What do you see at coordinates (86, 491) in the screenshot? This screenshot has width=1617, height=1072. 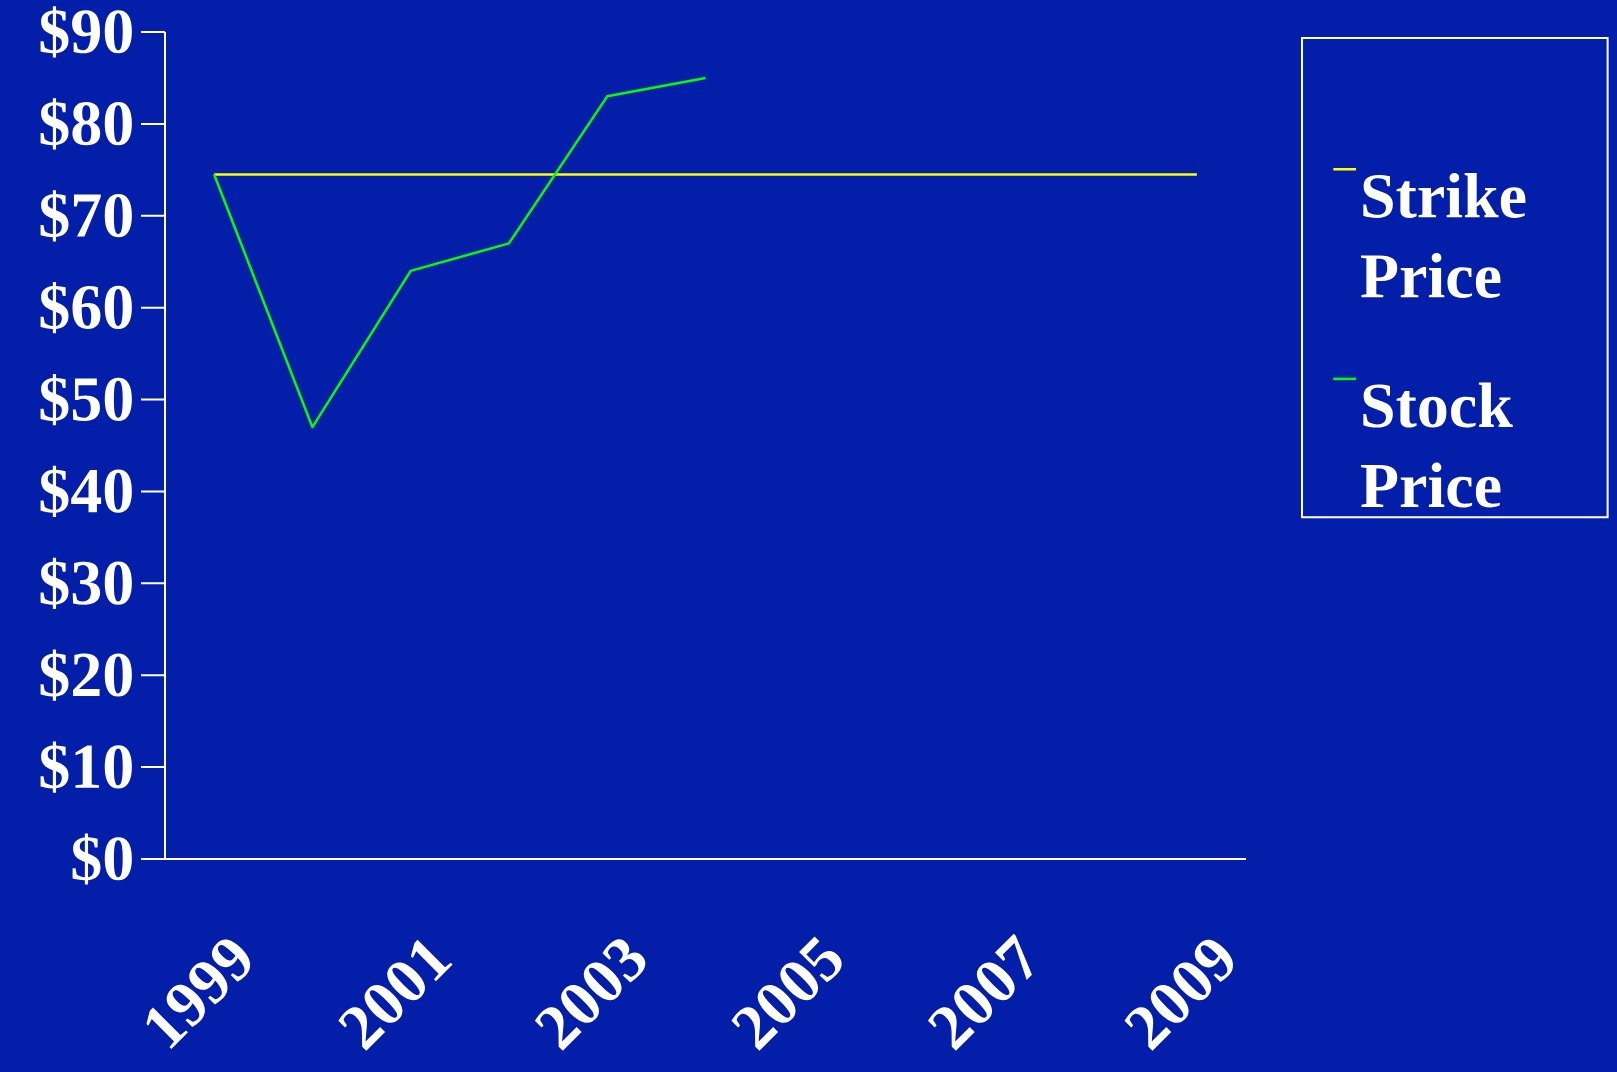 I see `y-tick-label: $40` at bounding box center [86, 491].